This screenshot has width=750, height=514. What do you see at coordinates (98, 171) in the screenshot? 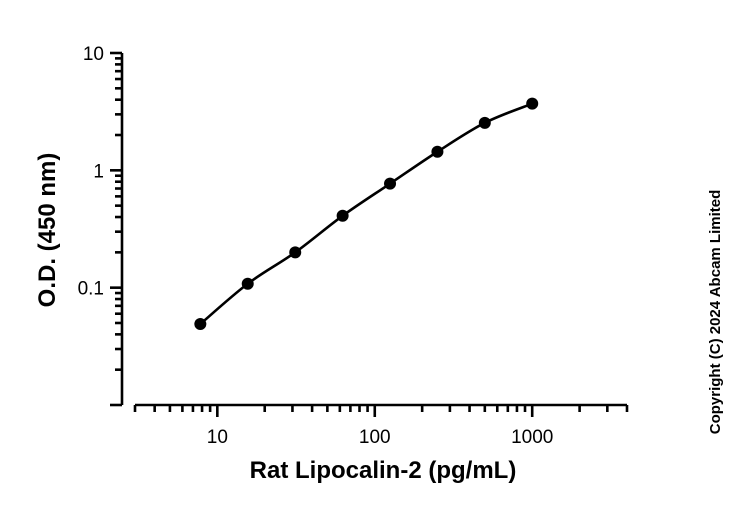
I see `y-tick-label: 1` at bounding box center [98, 171].